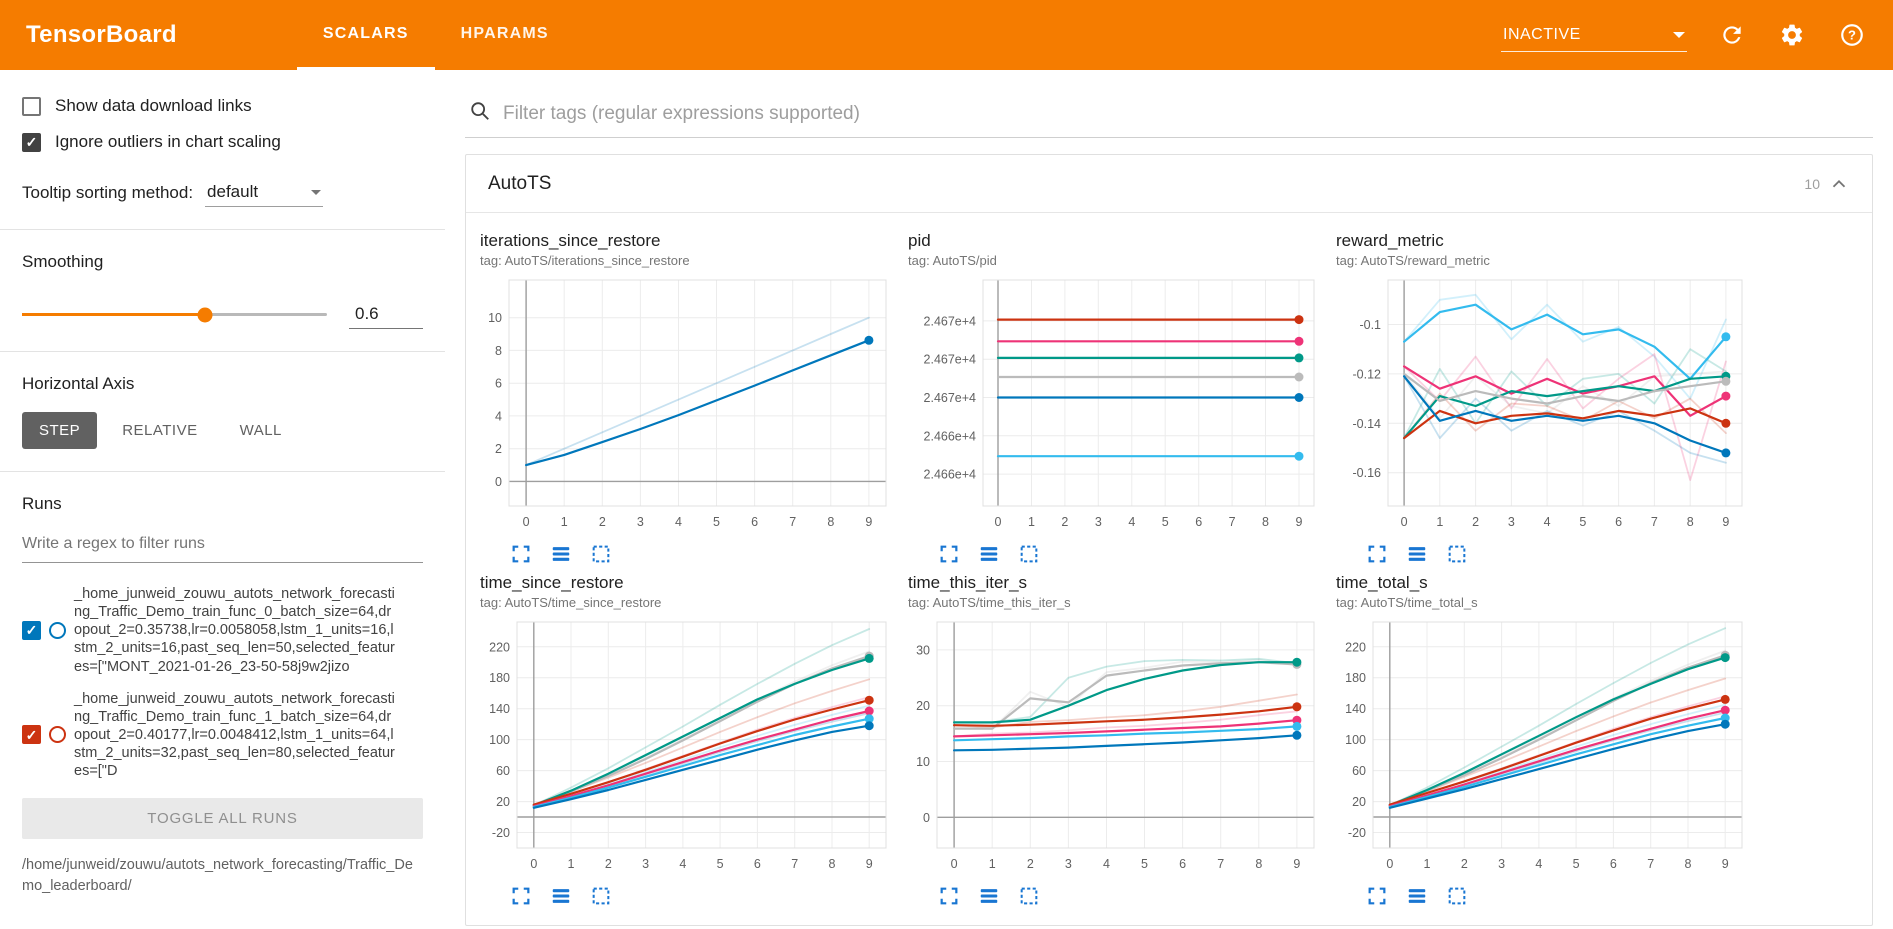  What do you see at coordinates (386, 314) in the screenshot?
I see `smoothing-value: 0.6` at bounding box center [386, 314].